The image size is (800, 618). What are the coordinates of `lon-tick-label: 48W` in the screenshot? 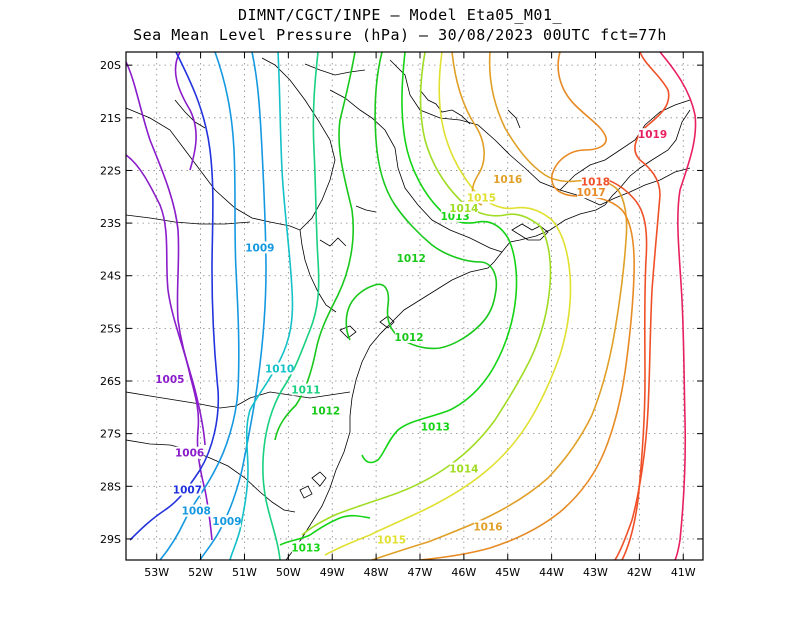 It's located at (376, 572).